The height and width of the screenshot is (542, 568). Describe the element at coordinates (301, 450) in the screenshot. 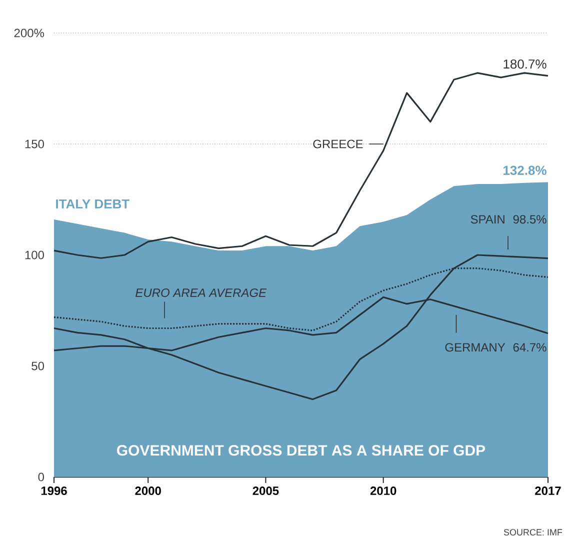

I see `text: GOVERNMENT GROSS DEBT AS A SHARE OF GDP` at that location.